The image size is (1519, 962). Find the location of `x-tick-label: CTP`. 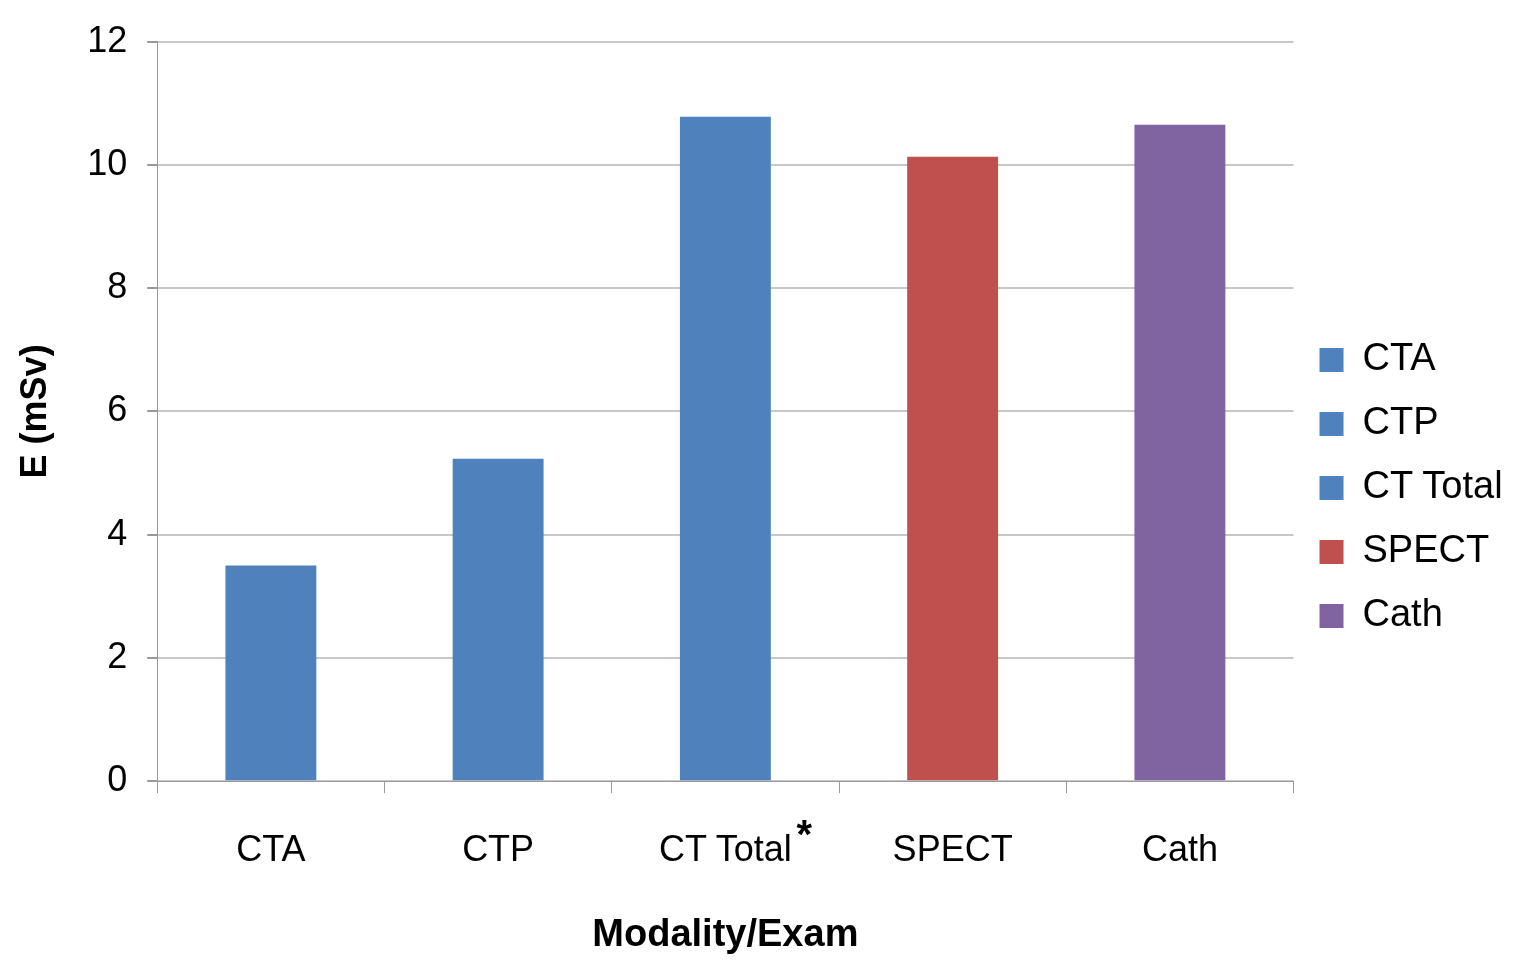

x-tick-label: CTP is located at coordinates (498, 848).